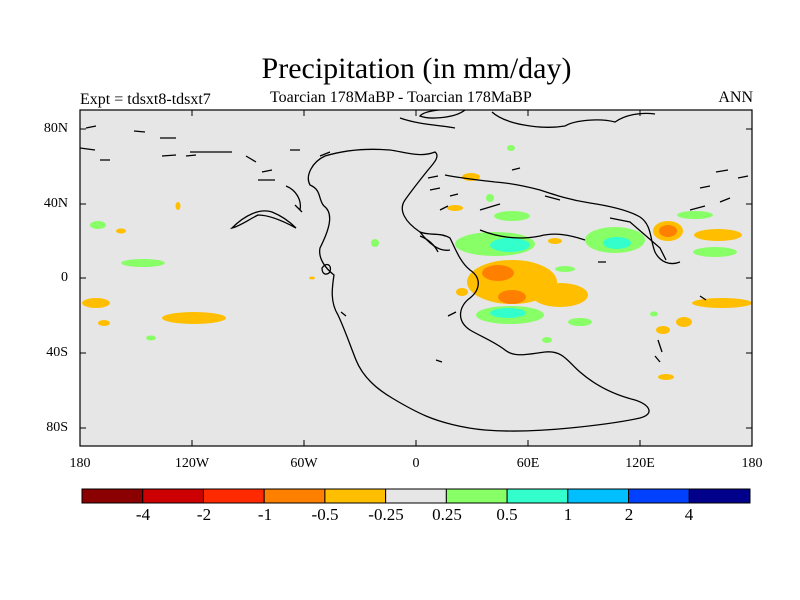 The image size is (800, 600). What do you see at coordinates (64, 277) in the screenshot?
I see `lat-tick-label: 0` at bounding box center [64, 277].